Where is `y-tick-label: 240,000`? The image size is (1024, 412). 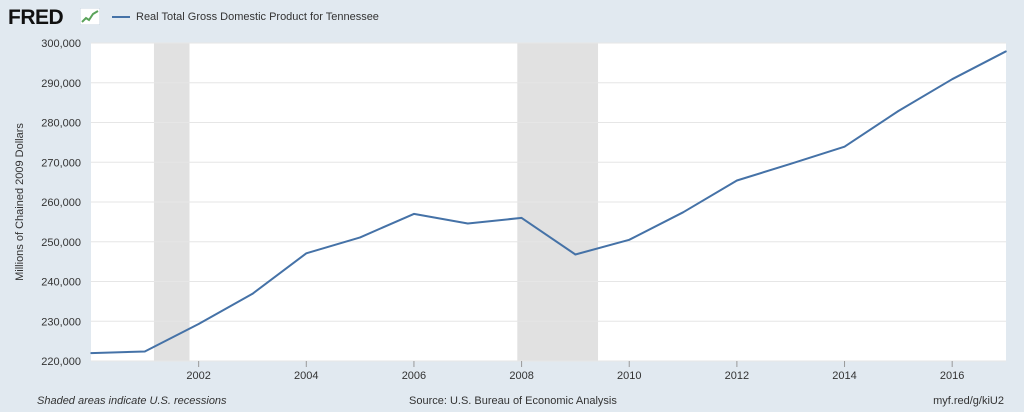 y-tick-label: 240,000 is located at coordinates (61, 283).